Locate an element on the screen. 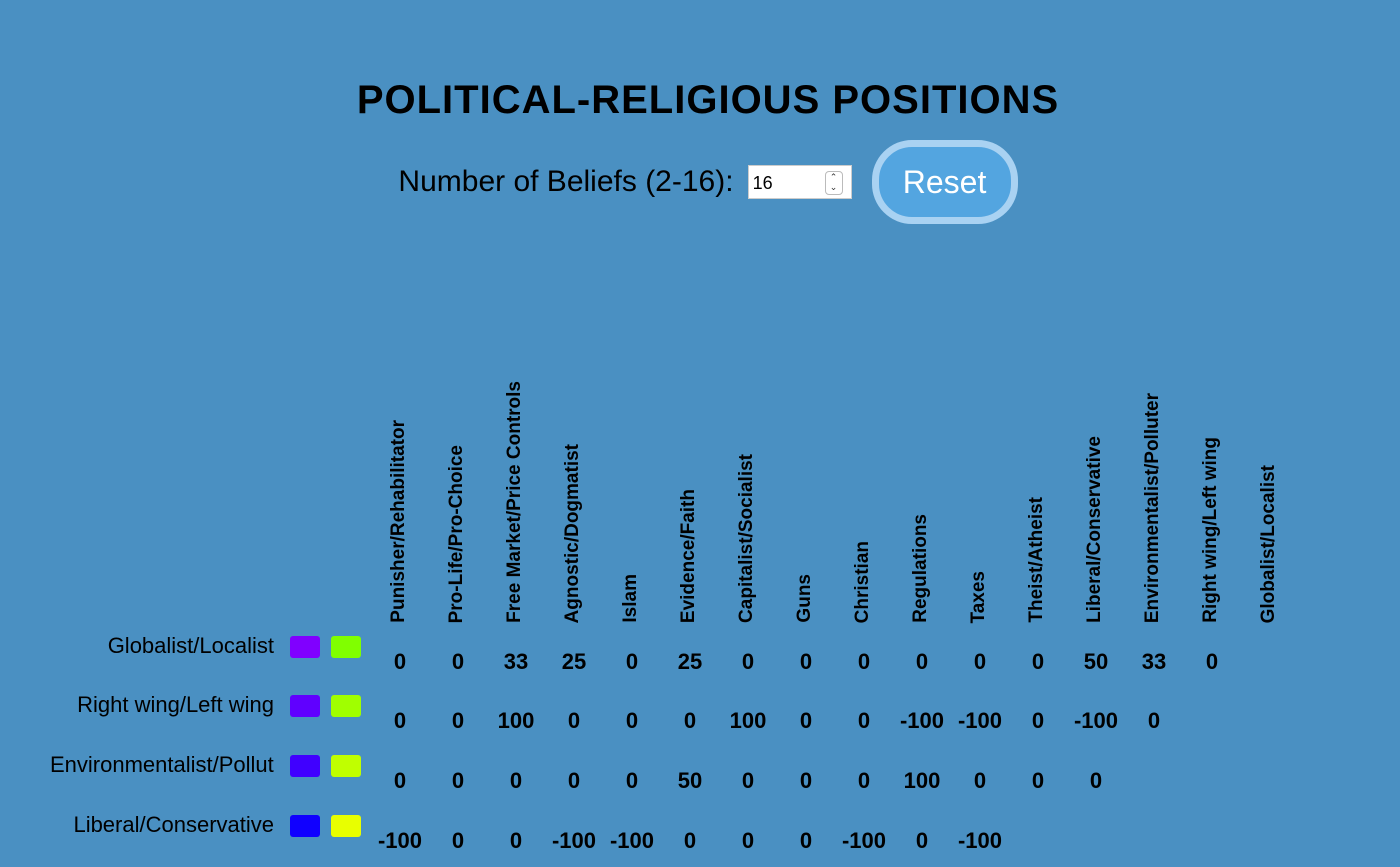  beliefs-count-input is located at coordinates (787, 183).